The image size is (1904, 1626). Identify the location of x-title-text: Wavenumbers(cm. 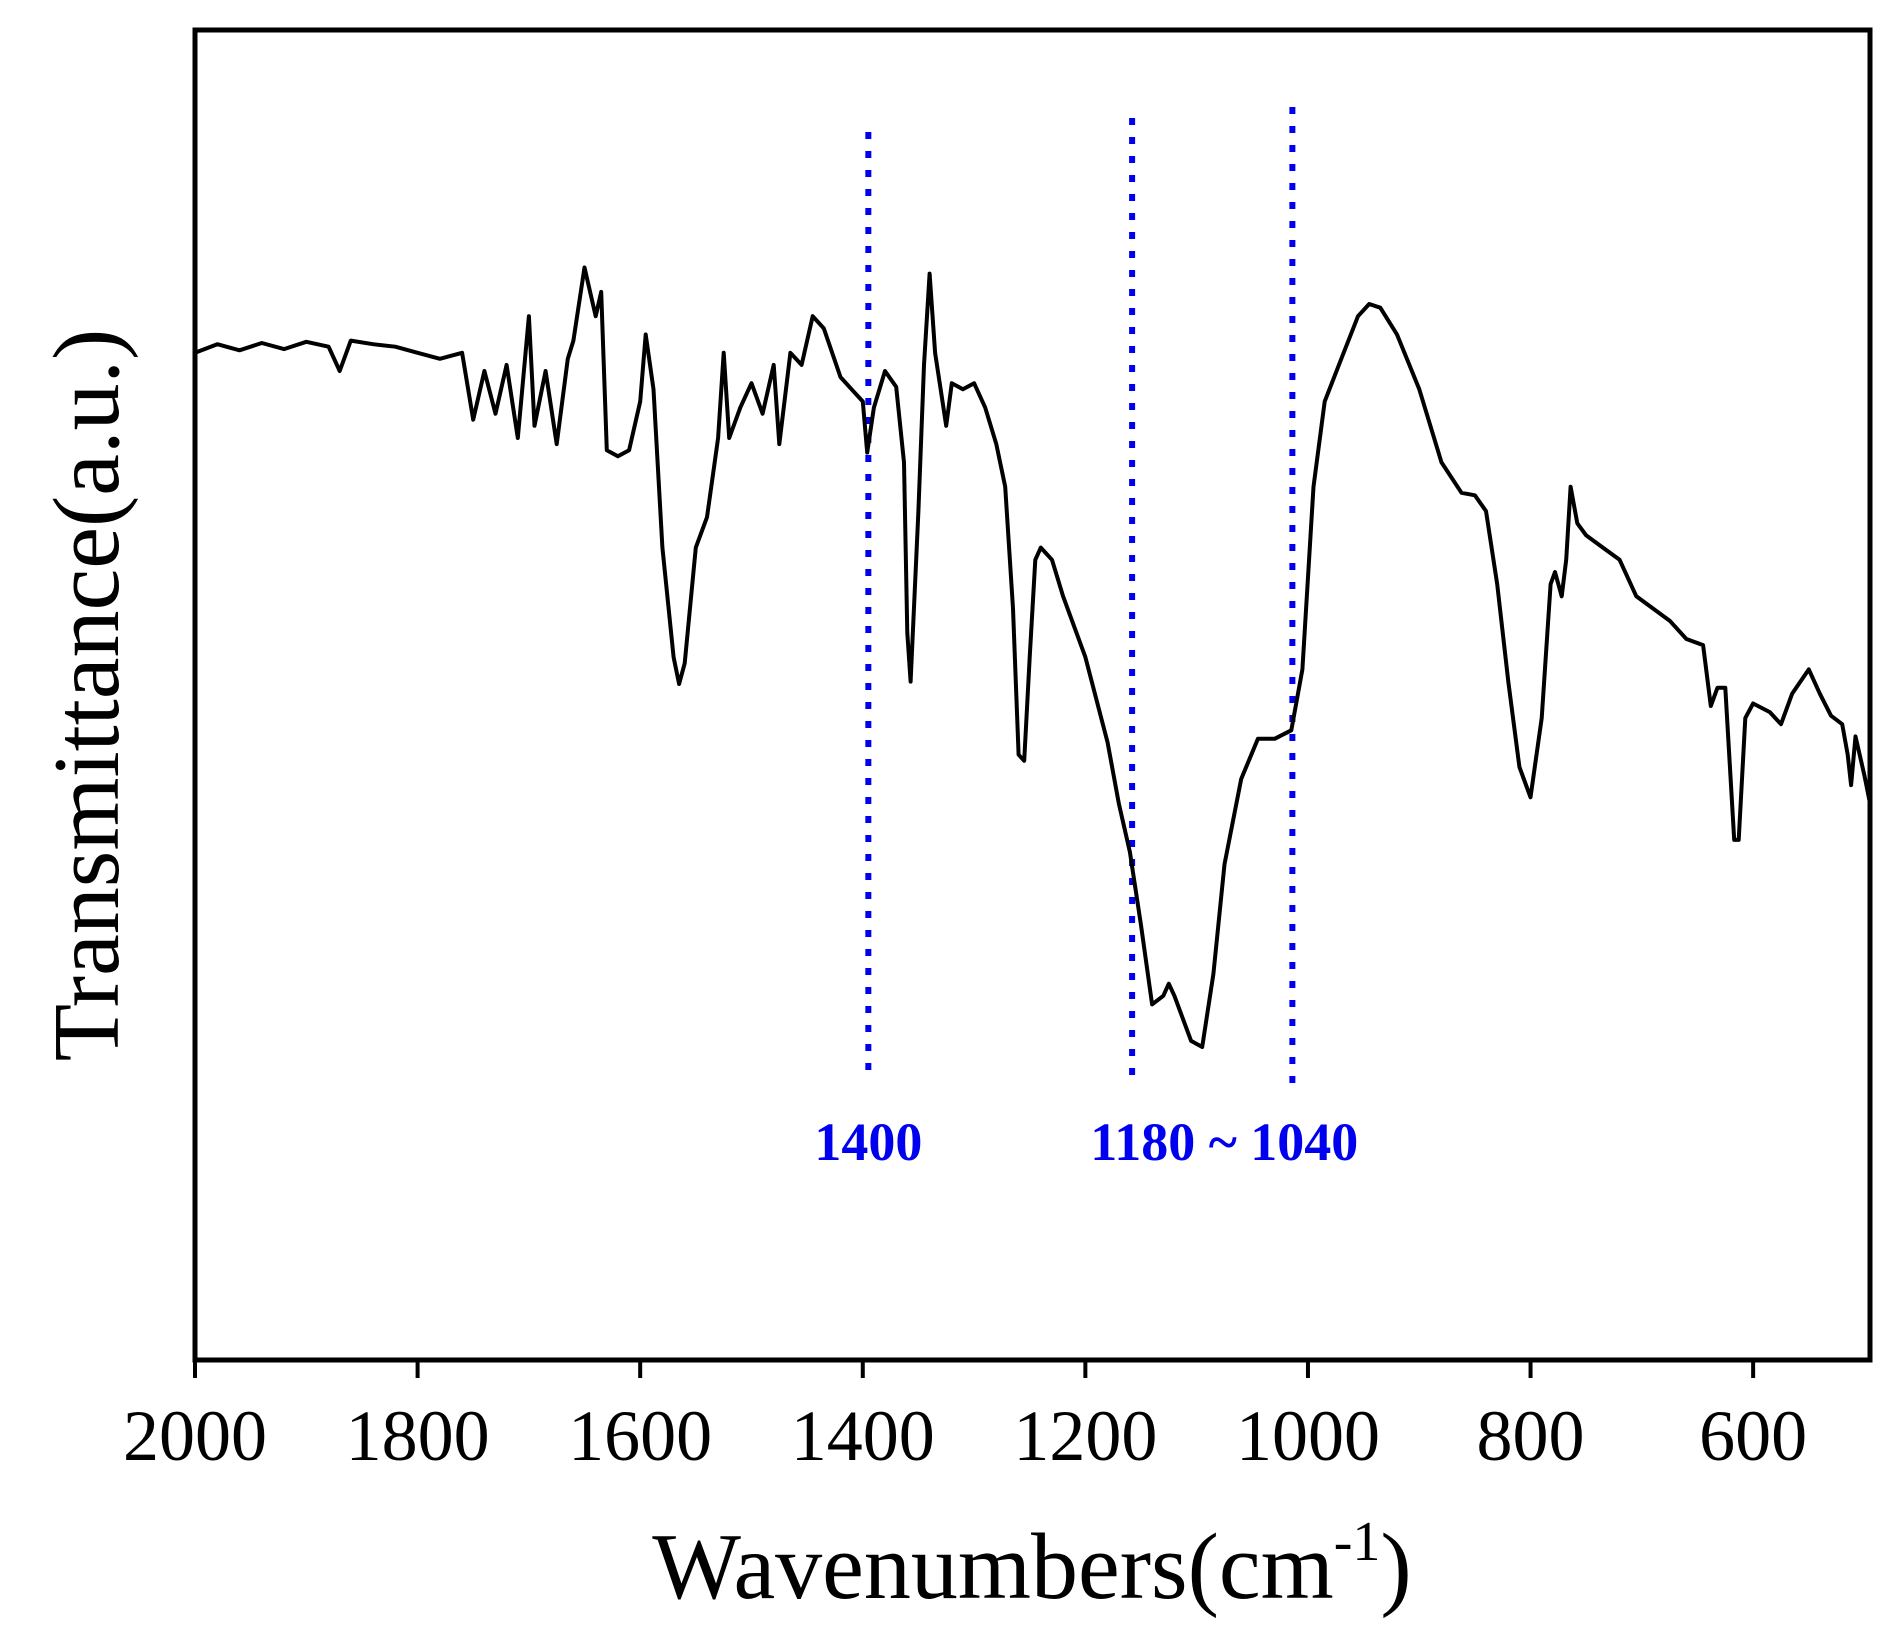
(993, 1567).